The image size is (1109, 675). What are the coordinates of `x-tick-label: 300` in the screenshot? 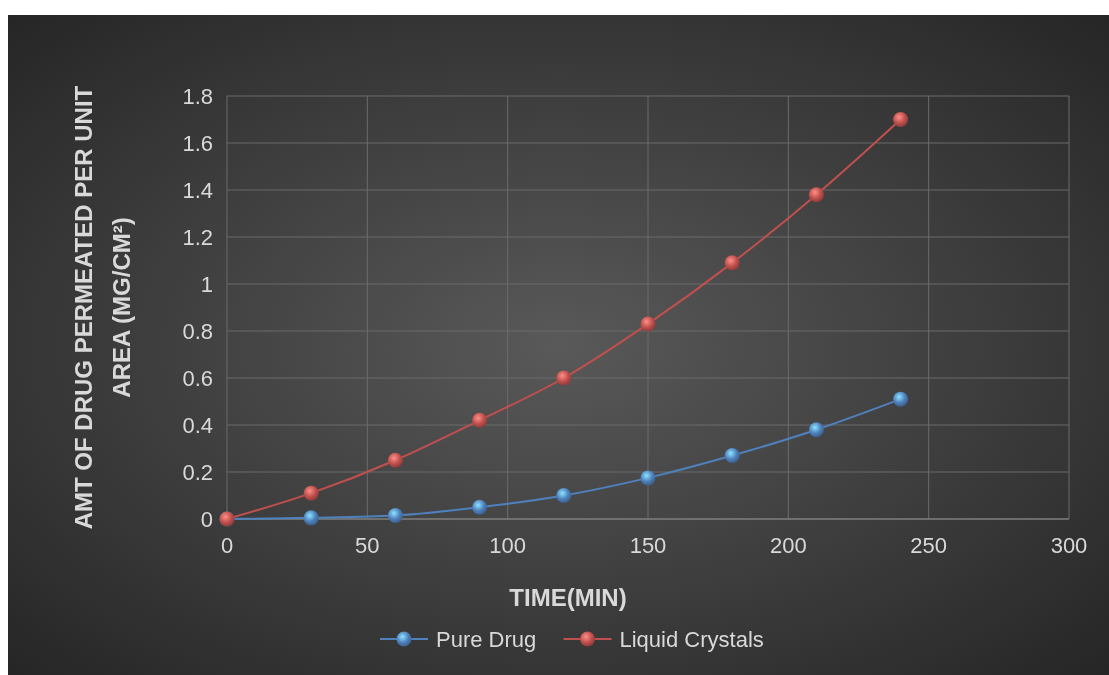 It's located at (1069, 545).